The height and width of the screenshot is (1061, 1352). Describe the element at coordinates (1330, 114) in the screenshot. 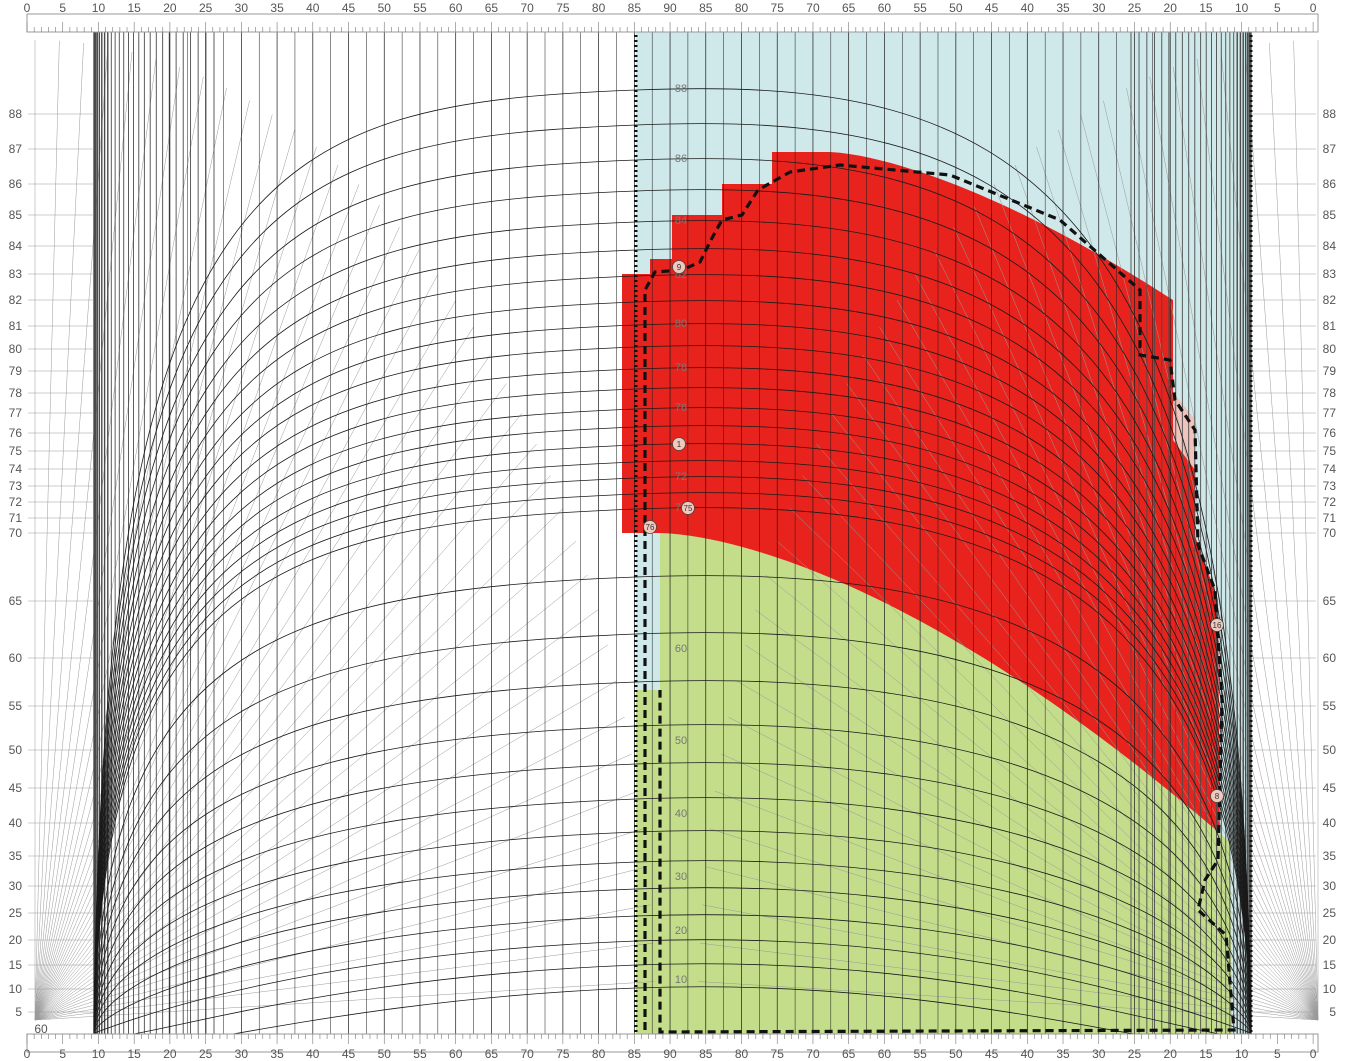

I see `right-scale-label: 88` at that location.